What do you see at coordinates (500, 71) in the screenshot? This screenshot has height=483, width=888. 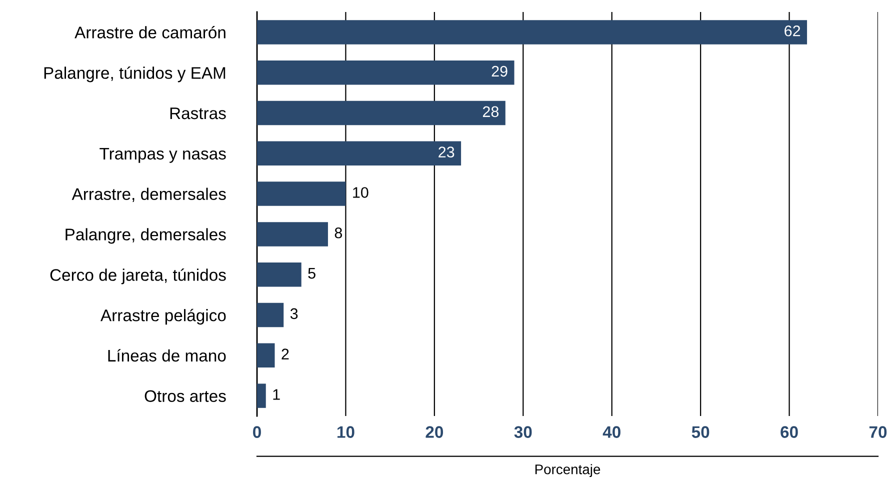 I see `data-label: 29` at bounding box center [500, 71].